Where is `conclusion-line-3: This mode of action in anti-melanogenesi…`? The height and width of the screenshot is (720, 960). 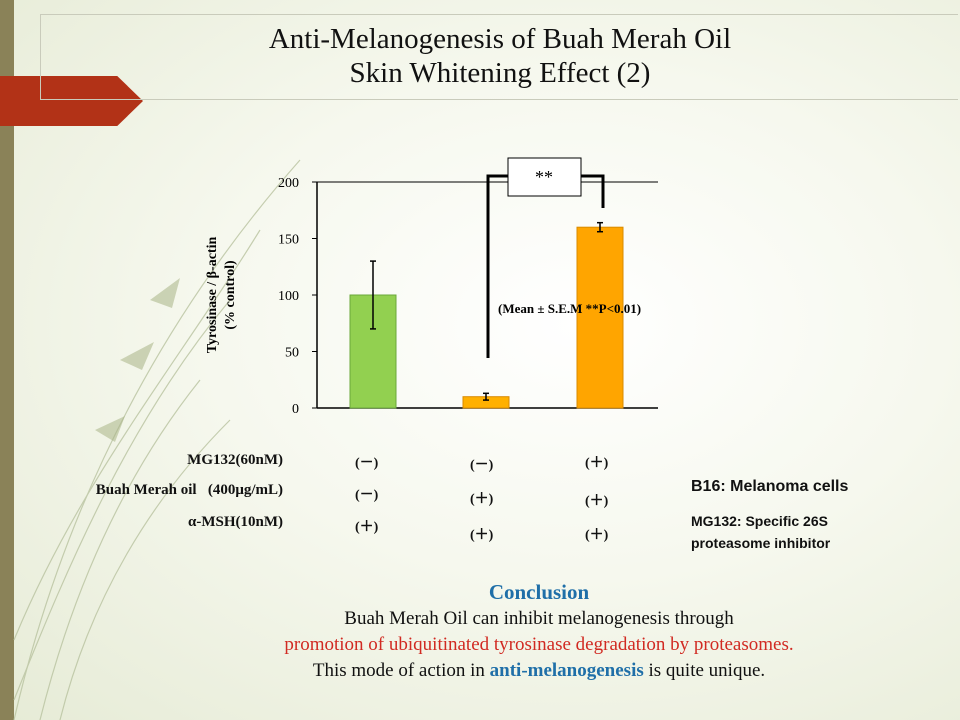 conclusion-line-3: This mode of action in anti-melanogenesi… is located at coordinates (480, 671).